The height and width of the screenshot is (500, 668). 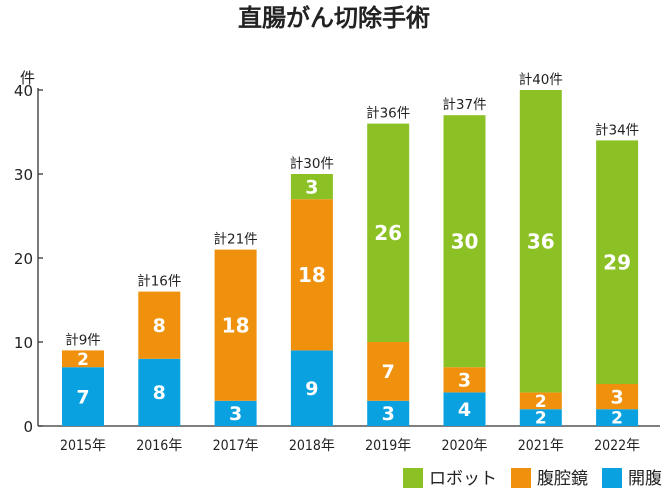 I want to click on bar-total-label: 計36件, so click(x=388, y=114).